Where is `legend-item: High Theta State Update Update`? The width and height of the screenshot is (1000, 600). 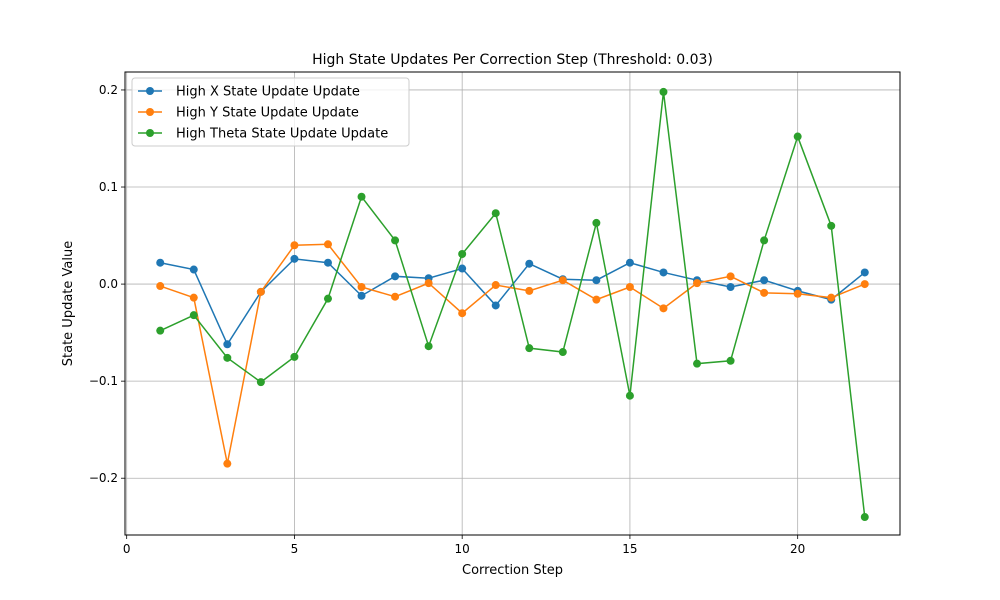
legend-item: High Theta State Update Update is located at coordinates (263, 134).